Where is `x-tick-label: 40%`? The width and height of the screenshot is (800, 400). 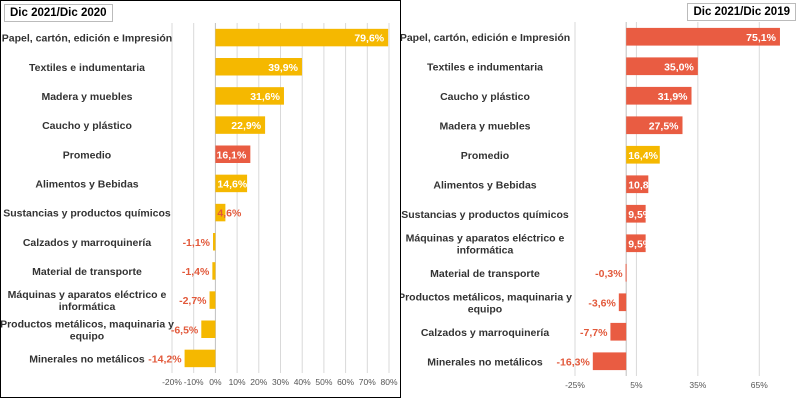 x-tick-label: 40% is located at coordinates (302, 382).